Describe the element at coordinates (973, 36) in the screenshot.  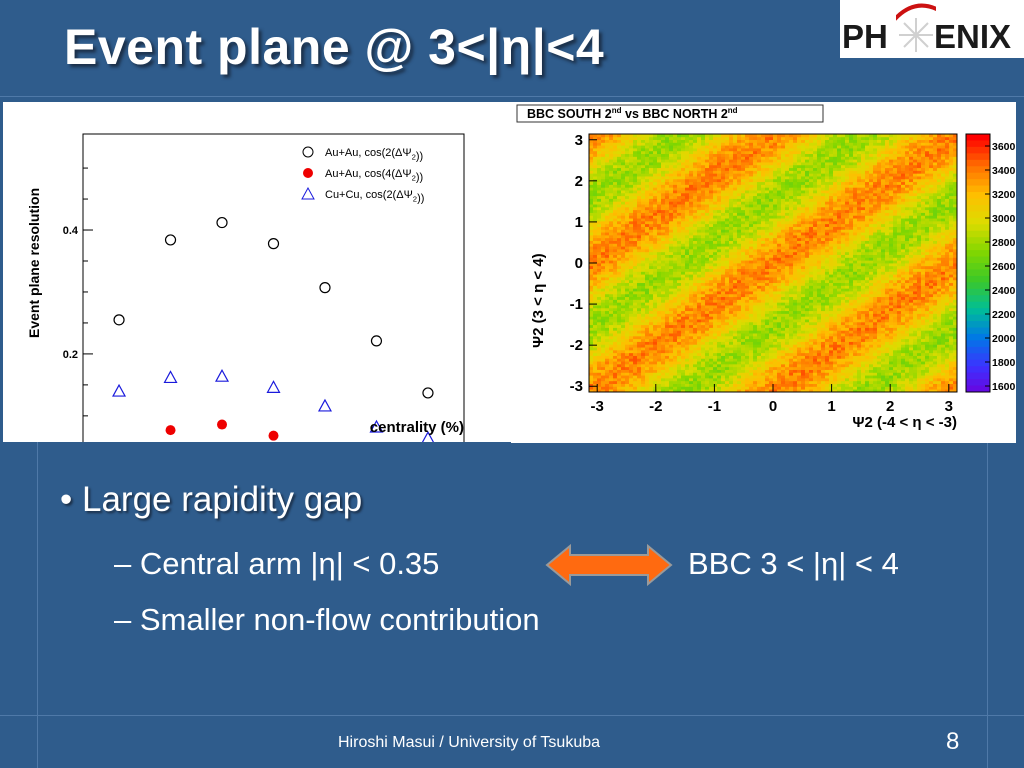
I see `logo-text-right: ENIX` at that location.